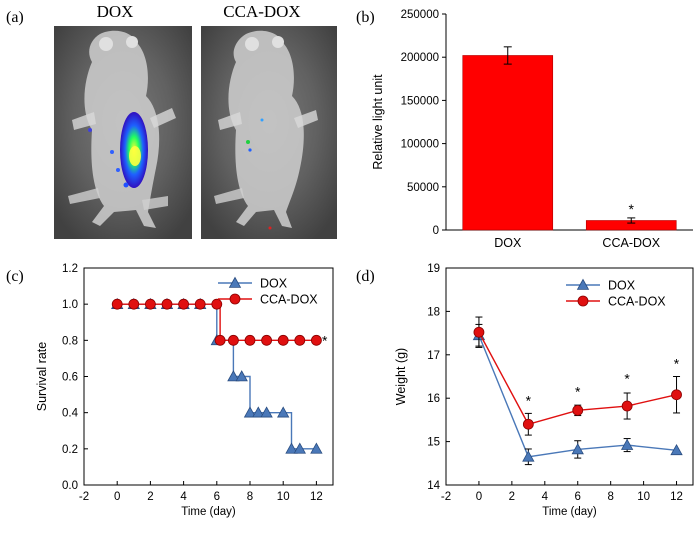  I want to click on y-tick-label: 100000, so click(420, 145).